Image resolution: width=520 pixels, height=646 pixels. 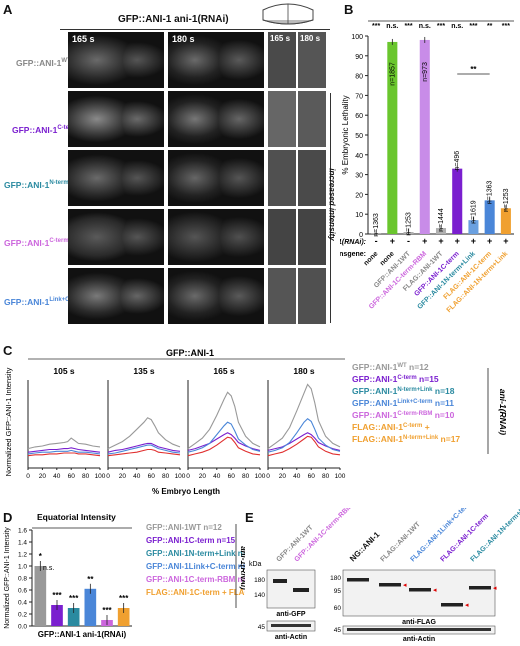 What do you see at coordinates (409, 224) in the screenshot?
I see `b-n-label: n=1253` at bounding box center [409, 224].